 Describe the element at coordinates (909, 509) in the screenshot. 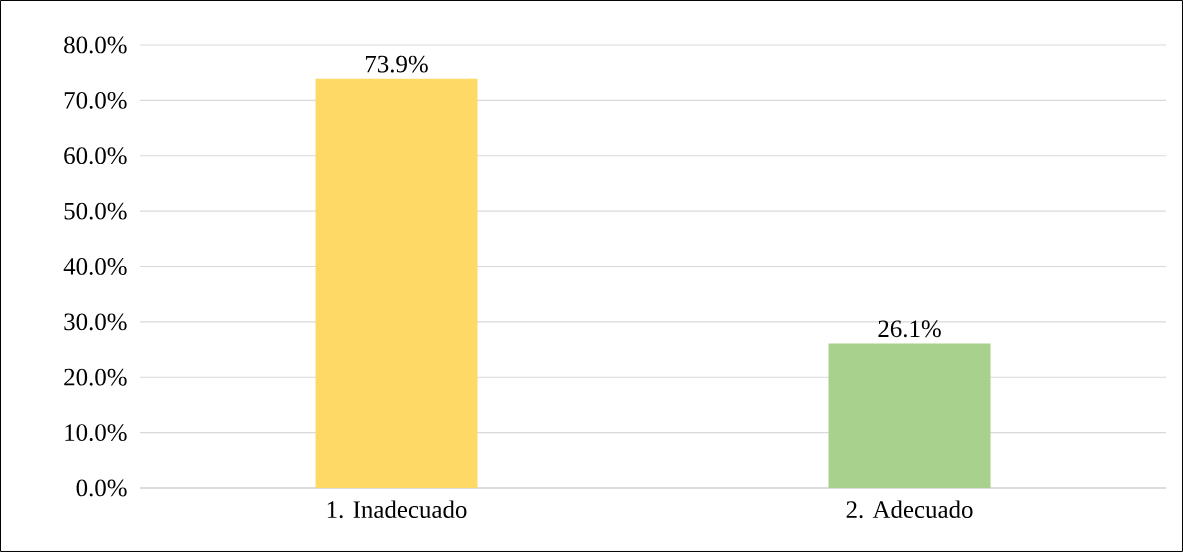

I see `x-tick-label: 2. Adecuado` at that location.